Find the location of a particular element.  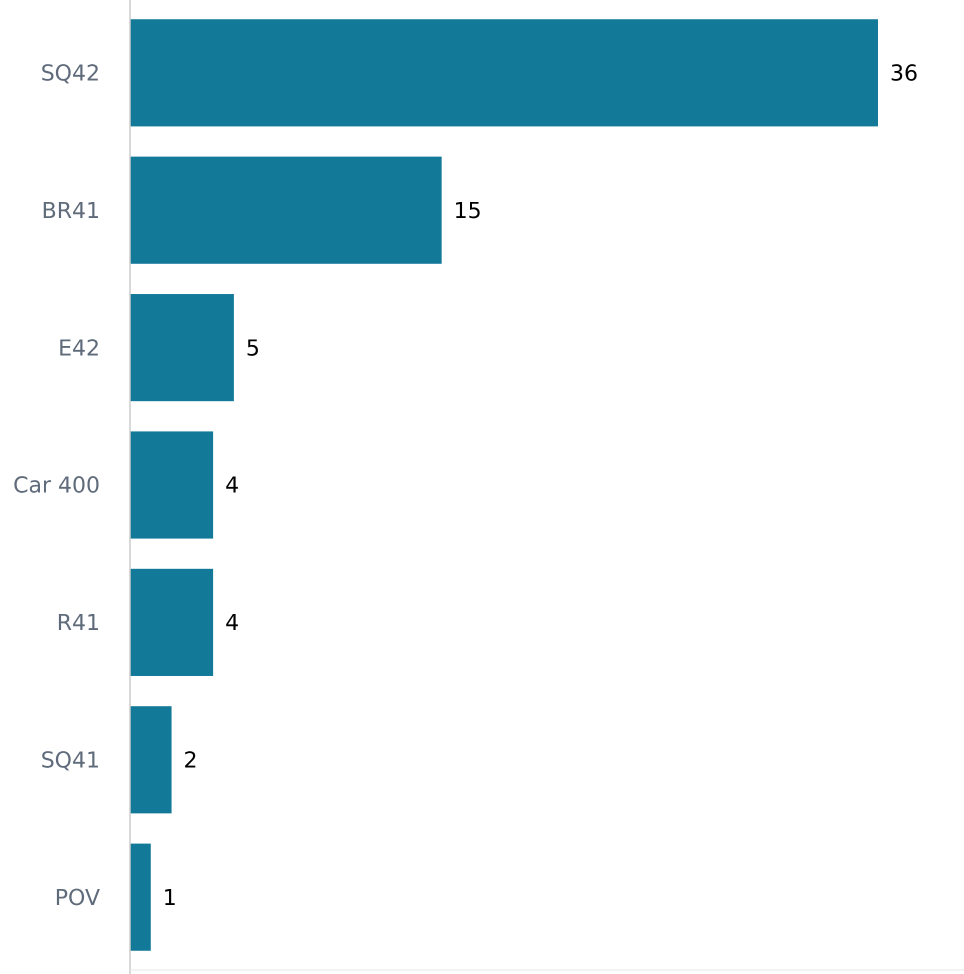

data-label: 15 is located at coordinates (468, 211).